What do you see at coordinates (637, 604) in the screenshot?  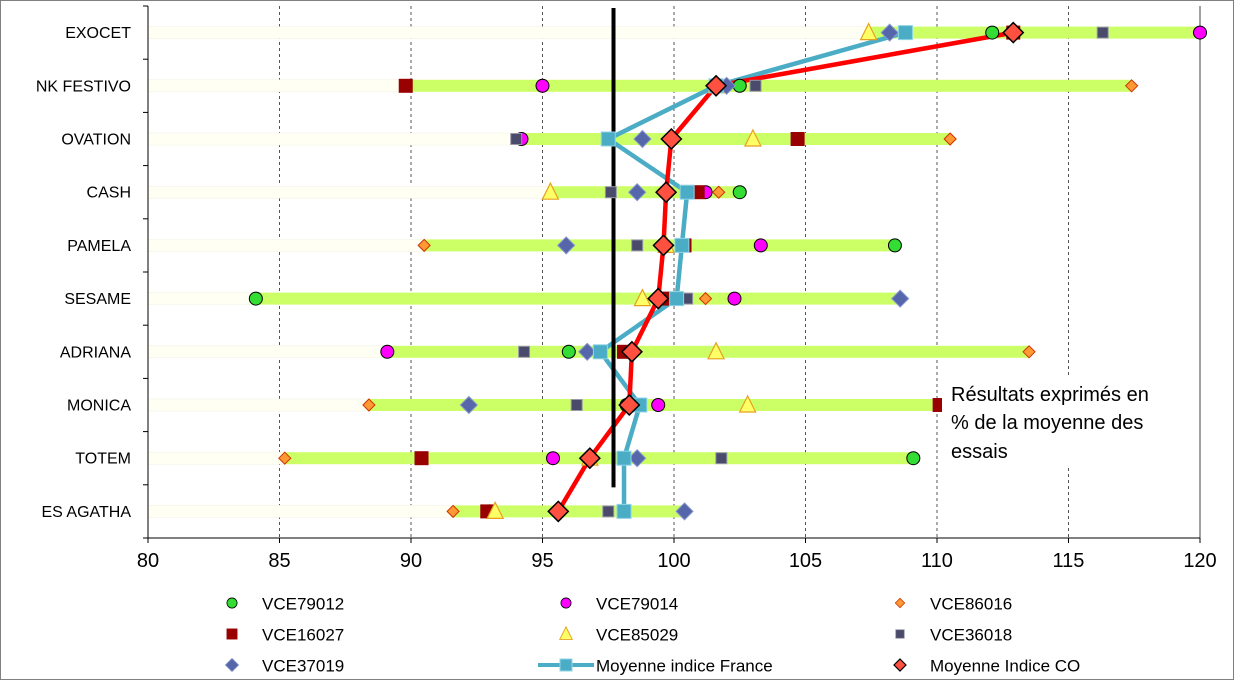 I see `legend-label: VCE79014` at bounding box center [637, 604].